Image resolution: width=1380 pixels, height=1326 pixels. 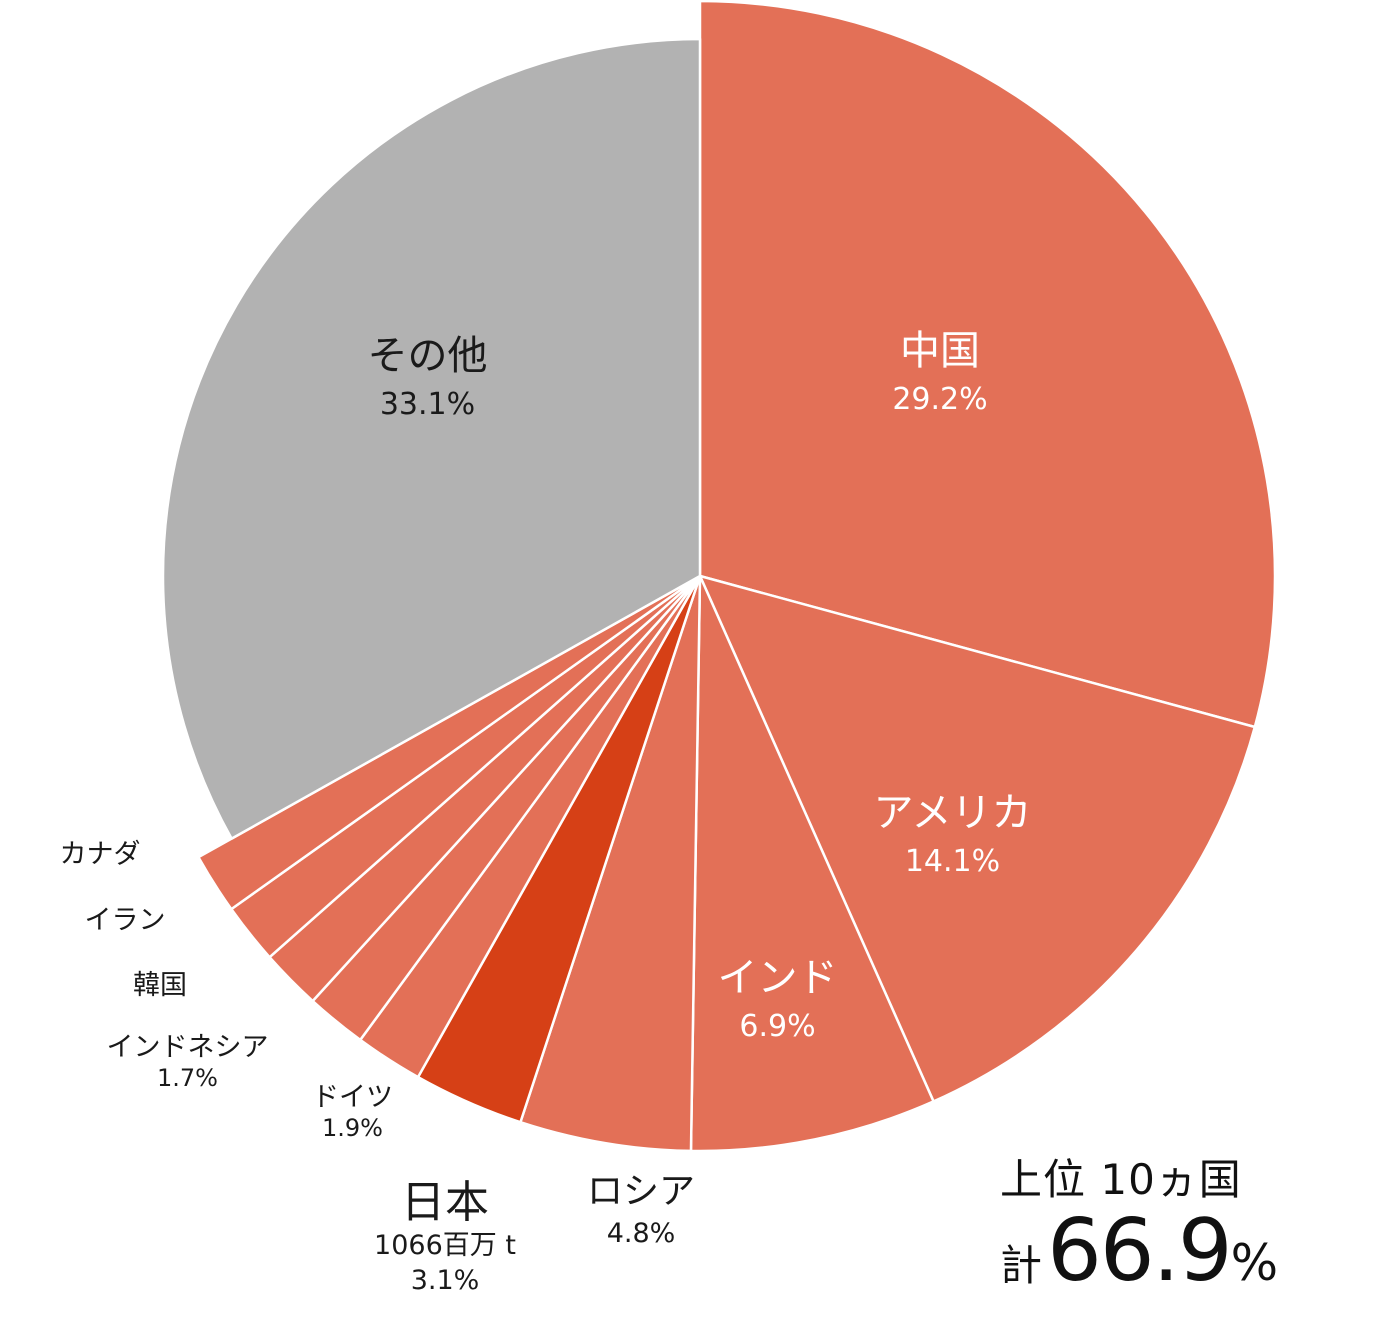 I want to click on top10-total-prefix: 計, so click(x=1021, y=1265).